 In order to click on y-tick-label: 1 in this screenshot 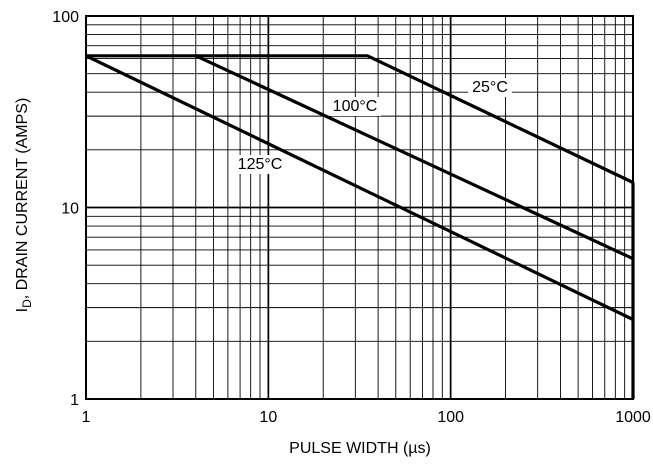, I will do `click(74, 400)`.